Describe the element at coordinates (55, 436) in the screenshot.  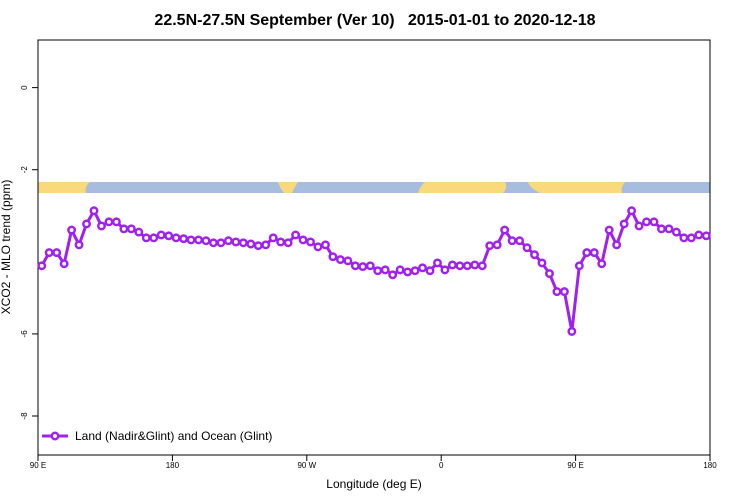
I see `legend-marker` at that location.